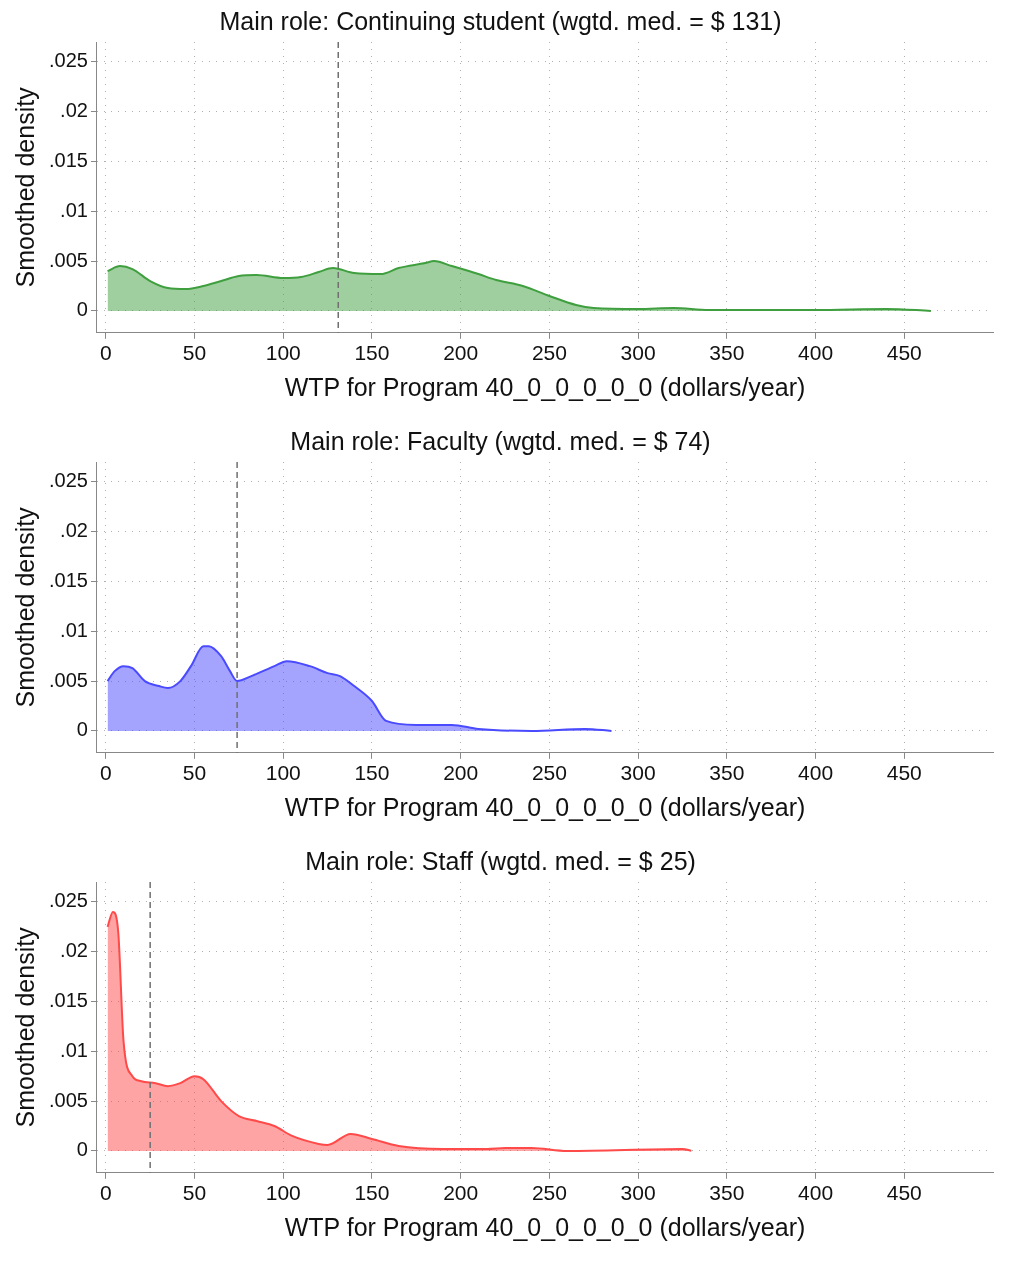  Describe the element at coordinates (500, 860) in the screenshot. I see `chart-title: Main role: Staff (wgtd. med. = $ 25)` at that location.